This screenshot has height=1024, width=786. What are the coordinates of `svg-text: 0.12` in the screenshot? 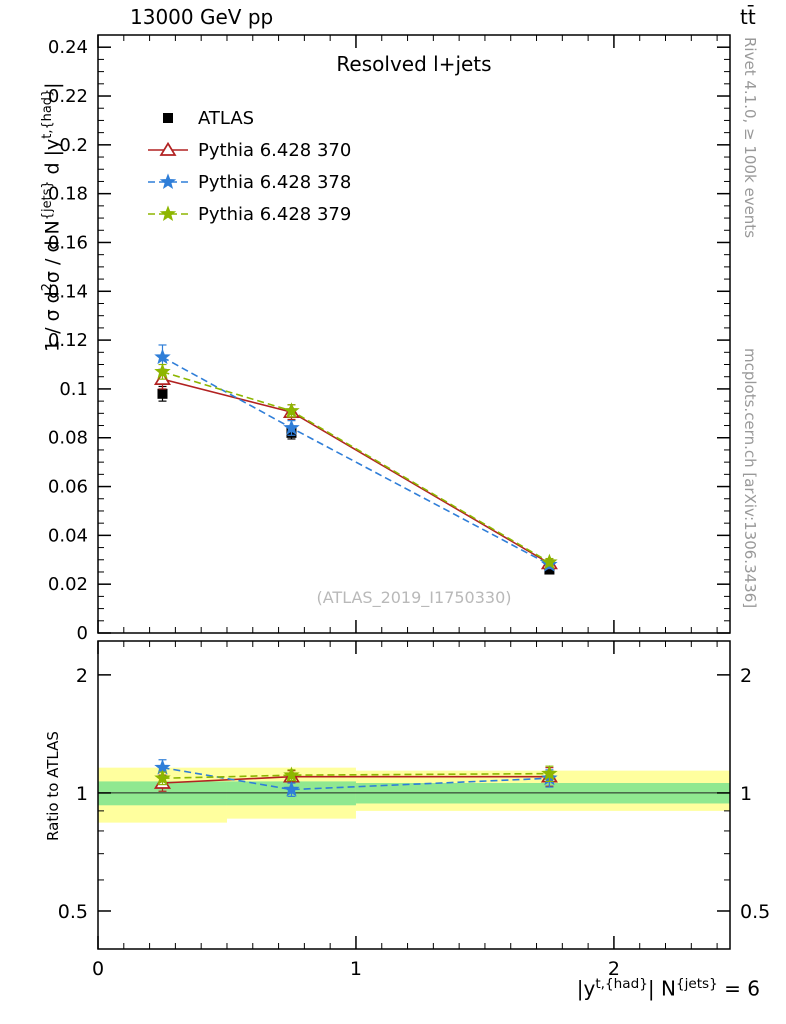 It's located at (68, 340).